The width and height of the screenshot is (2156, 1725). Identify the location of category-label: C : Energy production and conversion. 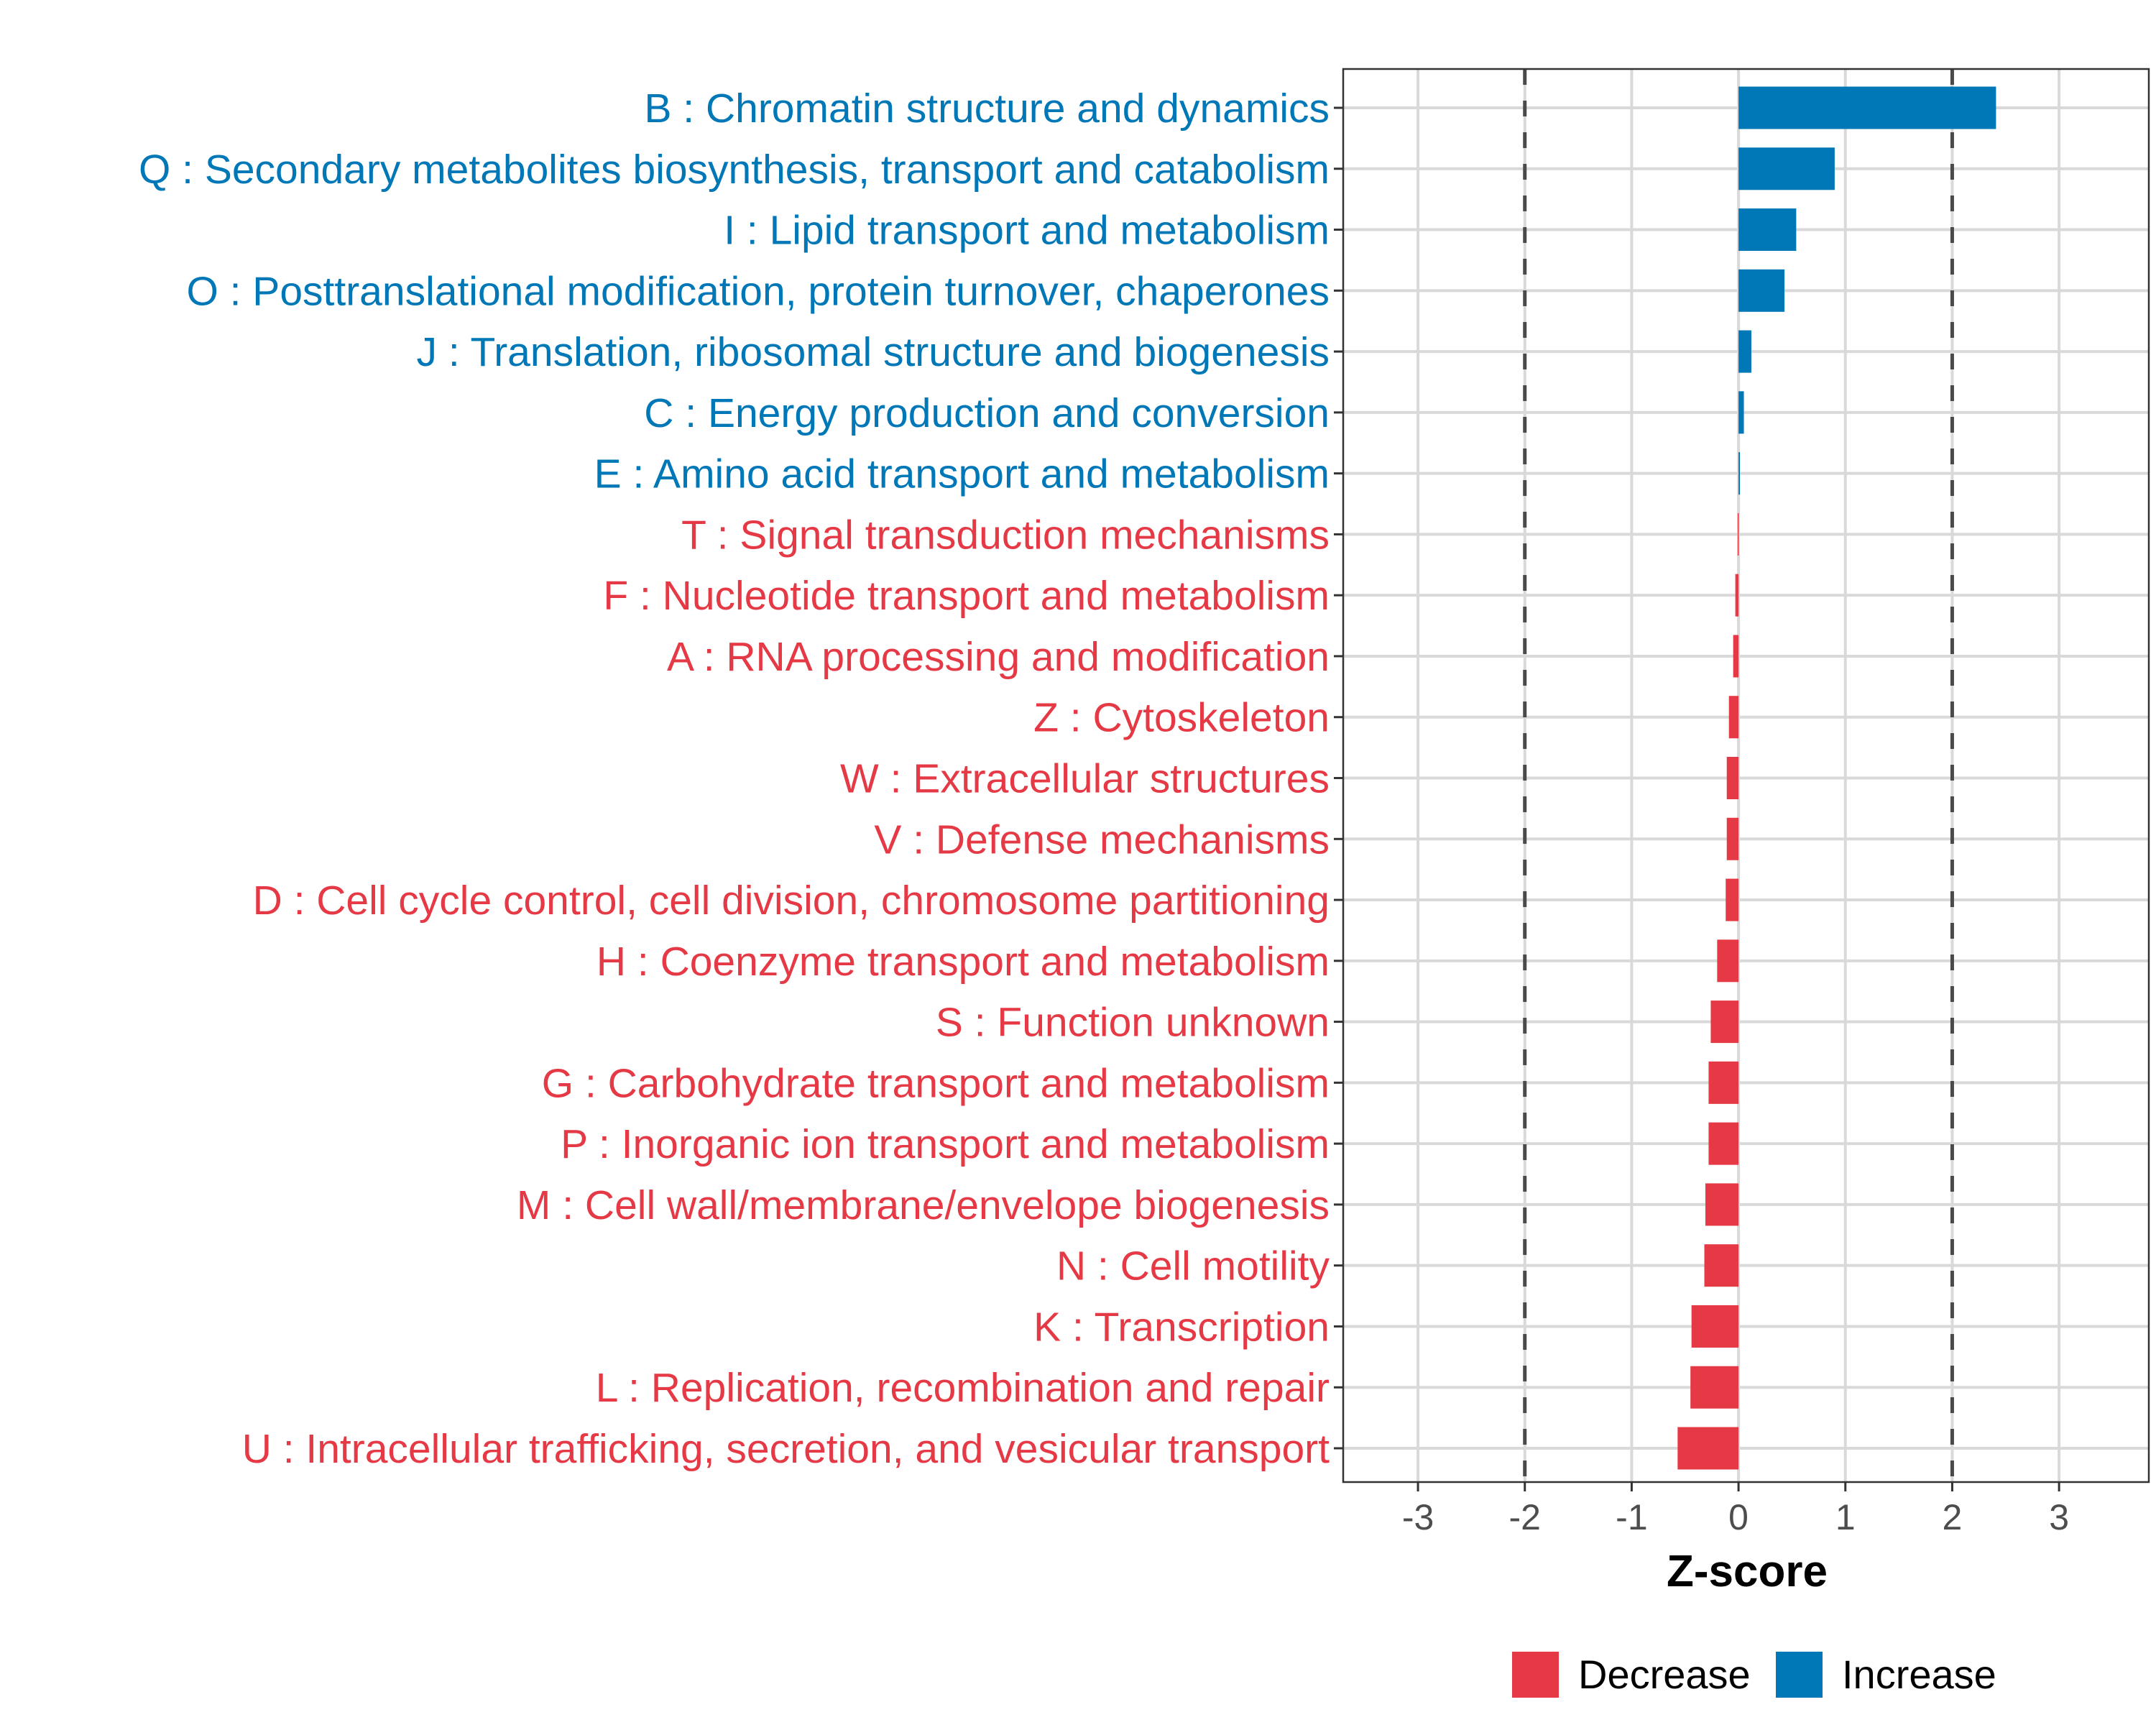
(987, 413).